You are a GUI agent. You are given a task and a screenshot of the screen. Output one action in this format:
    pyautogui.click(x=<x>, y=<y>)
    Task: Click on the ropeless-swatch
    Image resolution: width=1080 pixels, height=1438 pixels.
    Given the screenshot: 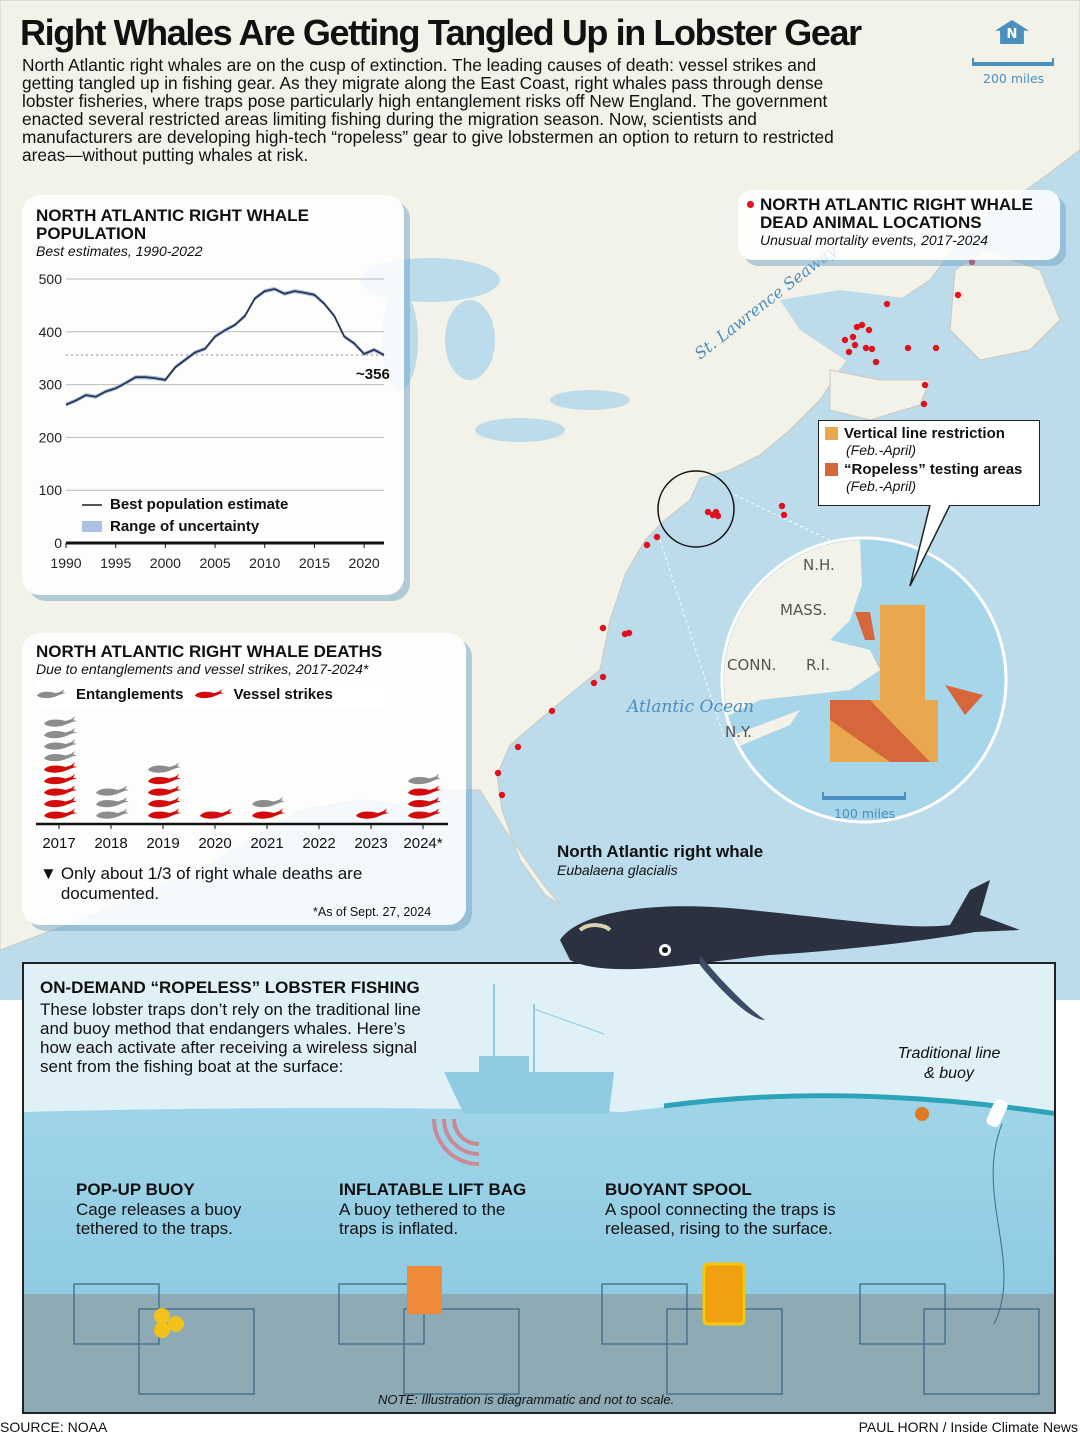 What is the action you would take?
    pyautogui.click(x=831, y=469)
    